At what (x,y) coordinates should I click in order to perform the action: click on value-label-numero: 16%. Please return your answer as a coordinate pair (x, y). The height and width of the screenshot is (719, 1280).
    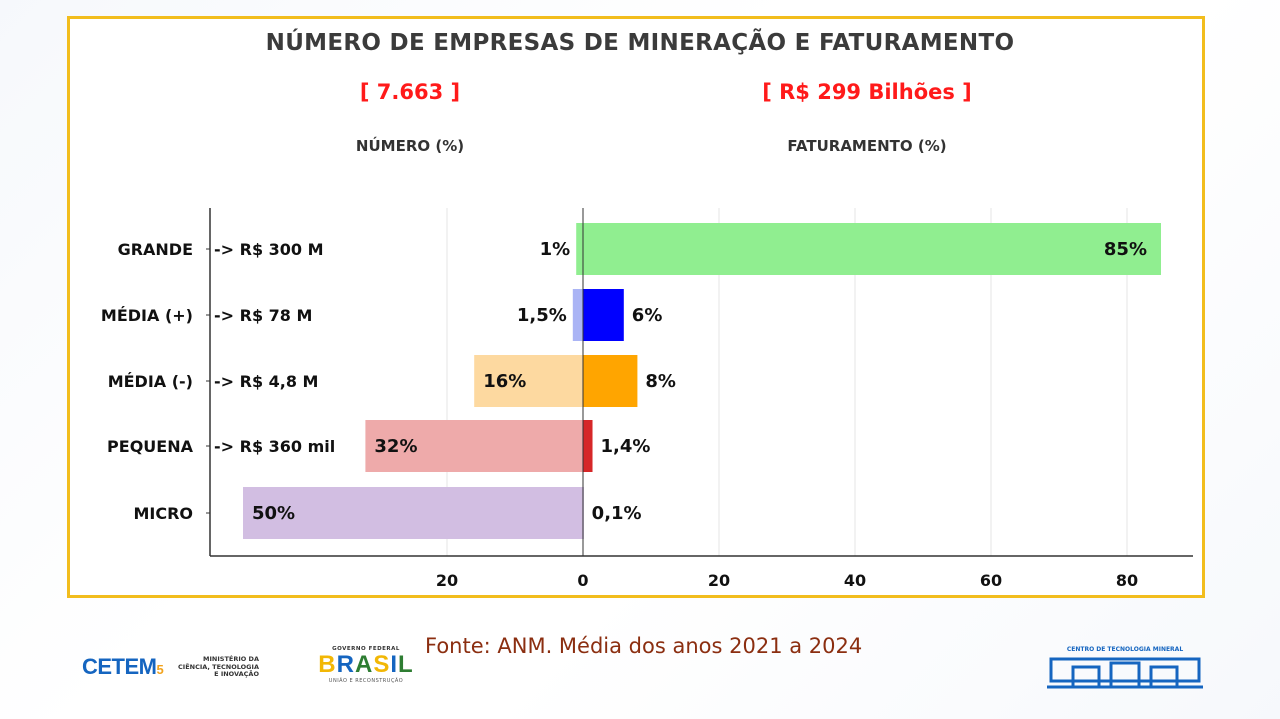
    Looking at the image, I should click on (504, 381).